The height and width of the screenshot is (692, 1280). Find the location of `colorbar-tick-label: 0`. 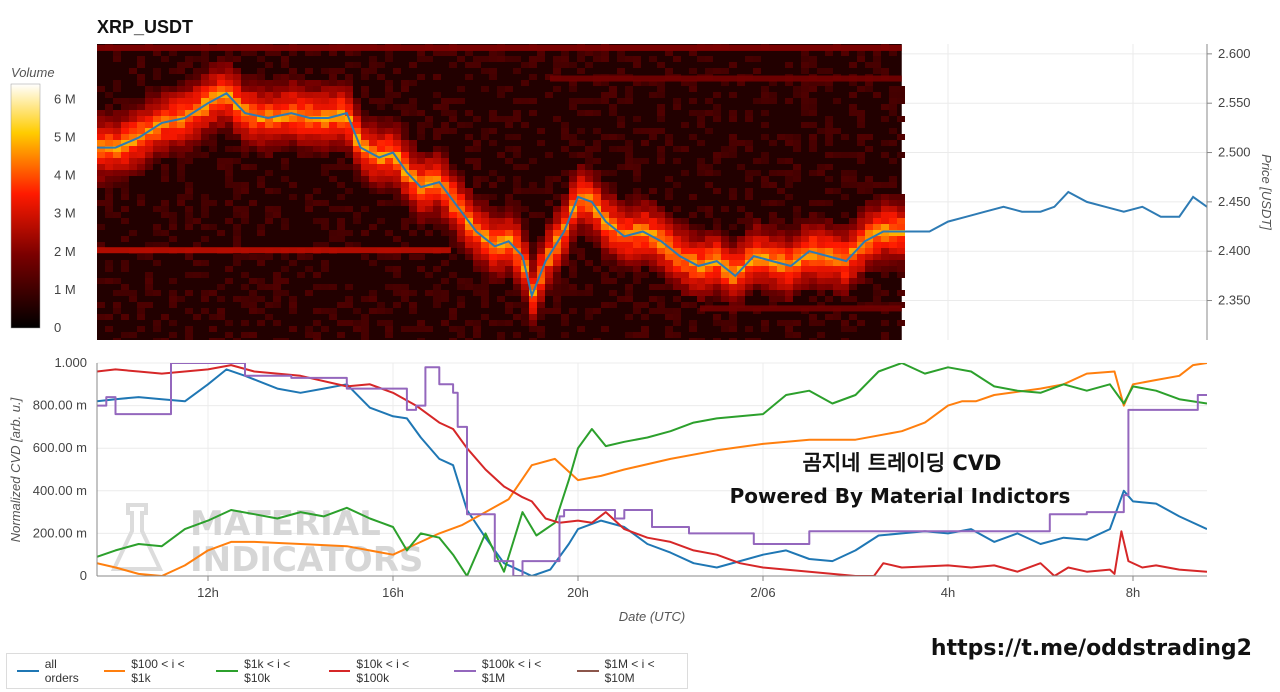

colorbar-tick-label: 0 is located at coordinates (57, 327).